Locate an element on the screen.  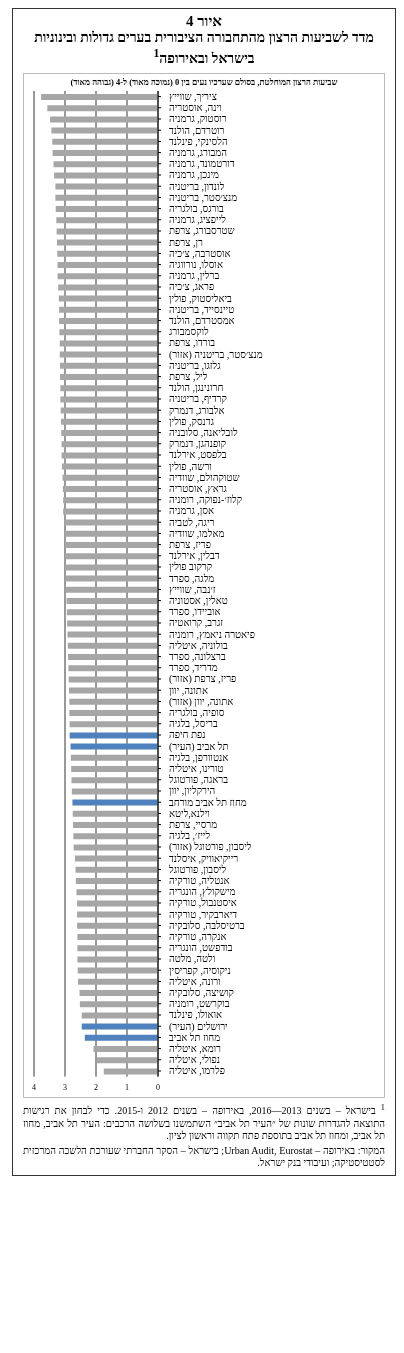
y-tick-label: ורונה, איטליה is located at coordinates (195, 982).